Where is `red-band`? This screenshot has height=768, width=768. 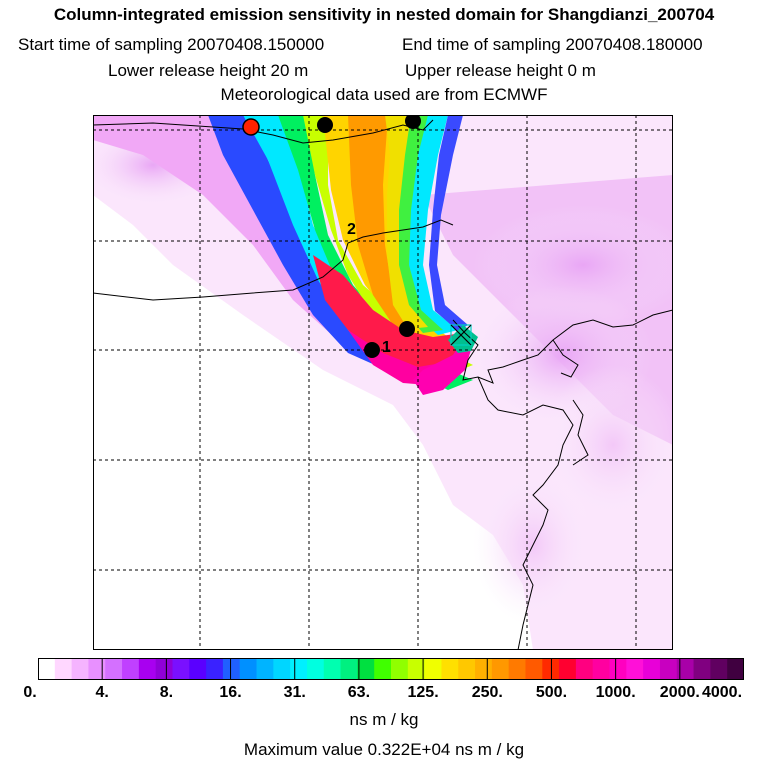
red-band is located at coordinates (392, 312).